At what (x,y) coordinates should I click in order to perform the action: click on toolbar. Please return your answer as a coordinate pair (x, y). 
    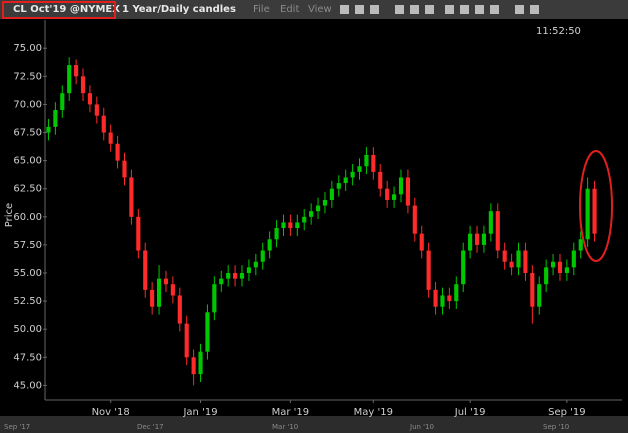
    Looking at the image, I should click on (314, 9).